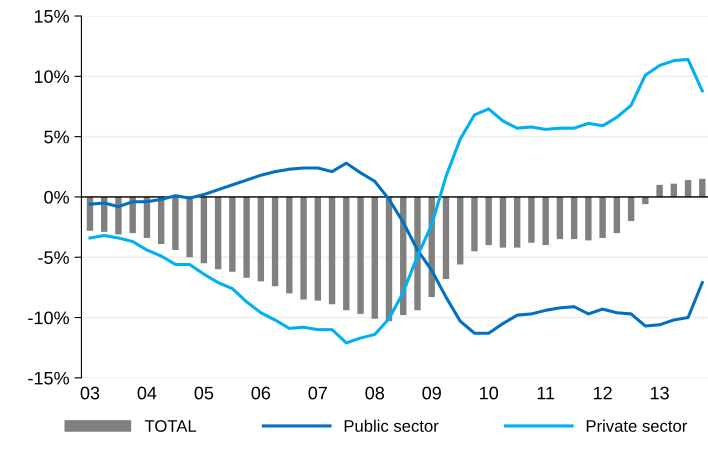 The image size is (708, 458). I want to click on y-tick-label: -10%, so click(48, 317).